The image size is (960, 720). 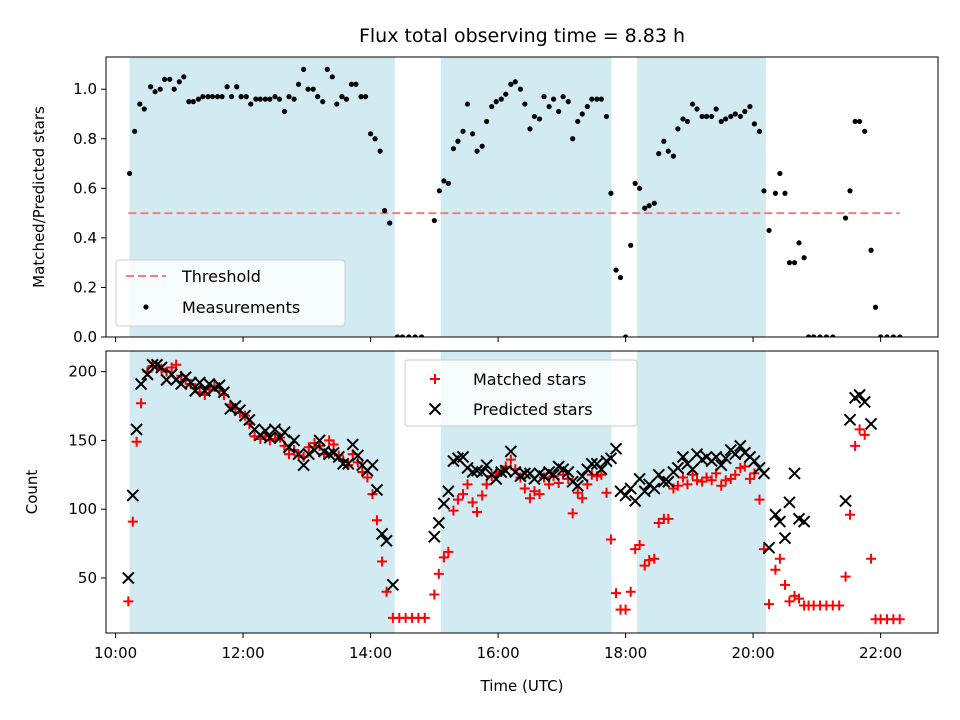 I want to click on y-tick-label: 0.6, so click(x=85, y=188).